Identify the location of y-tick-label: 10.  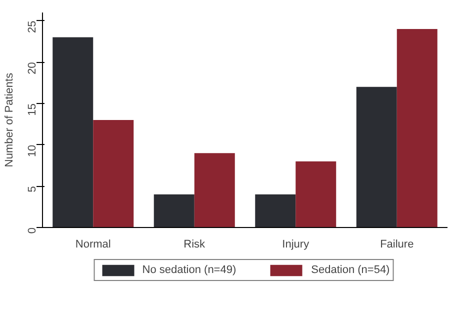
(32, 151).